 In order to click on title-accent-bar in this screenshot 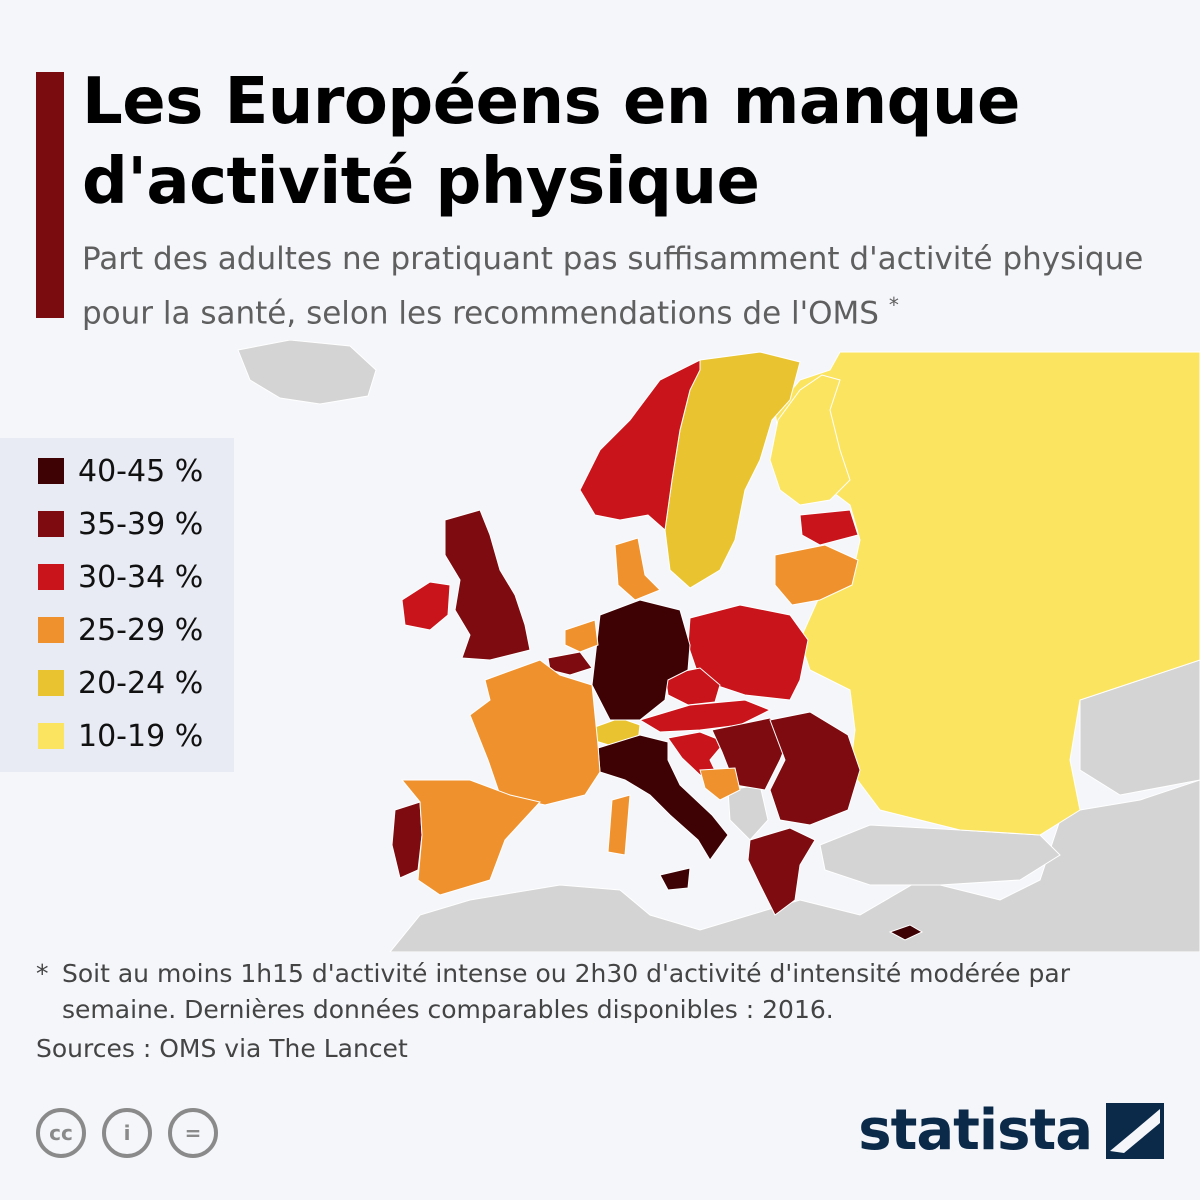, I will do `click(50, 195)`.